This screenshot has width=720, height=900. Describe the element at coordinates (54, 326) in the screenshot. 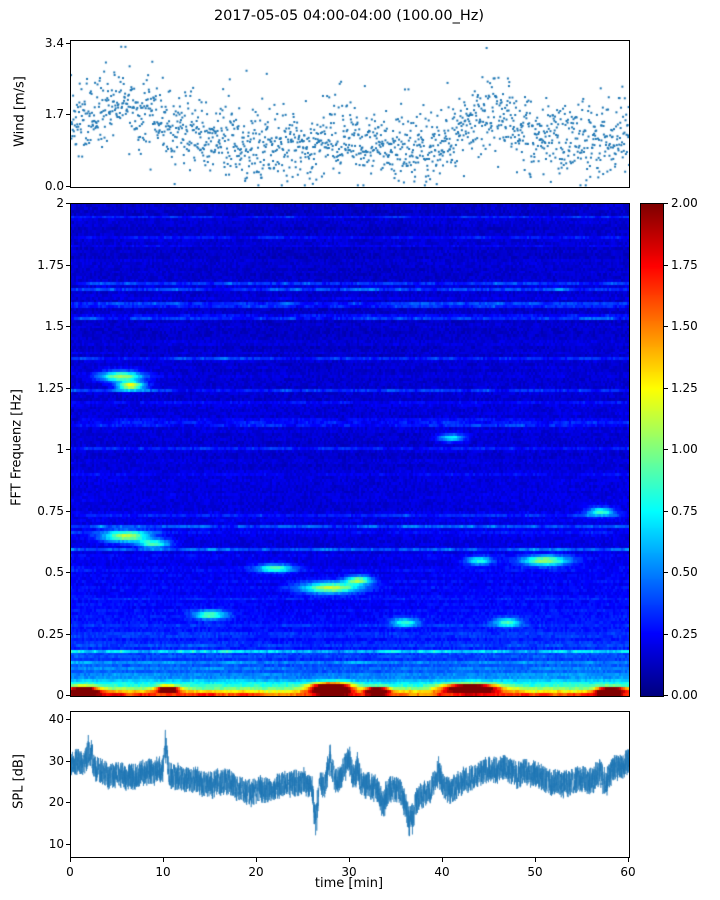

I see `tick-label: 1.5` at that location.